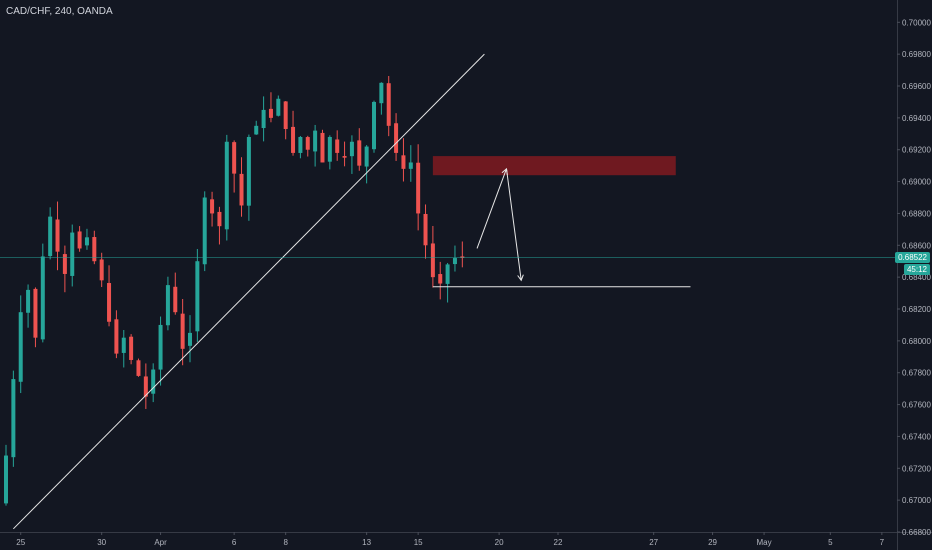  Describe the element at coordinates (20, 542) in the screenshot. I see `time-tick-label: 25` at that location.